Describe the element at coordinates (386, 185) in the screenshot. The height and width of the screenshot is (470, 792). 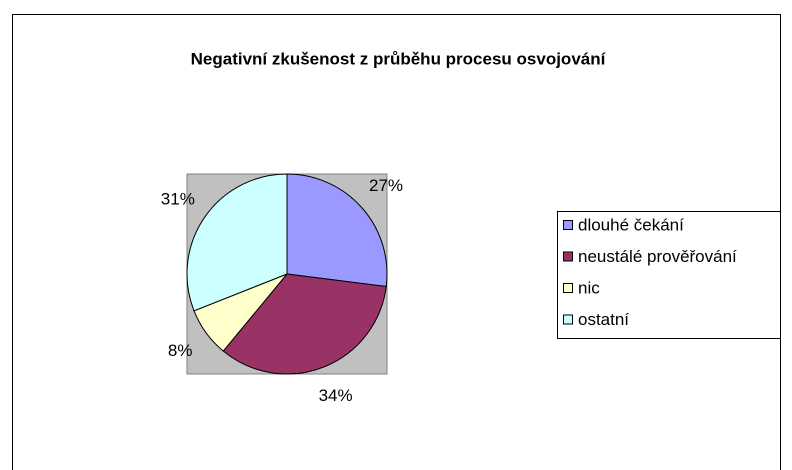
I see `data-label: 27%` at that location.